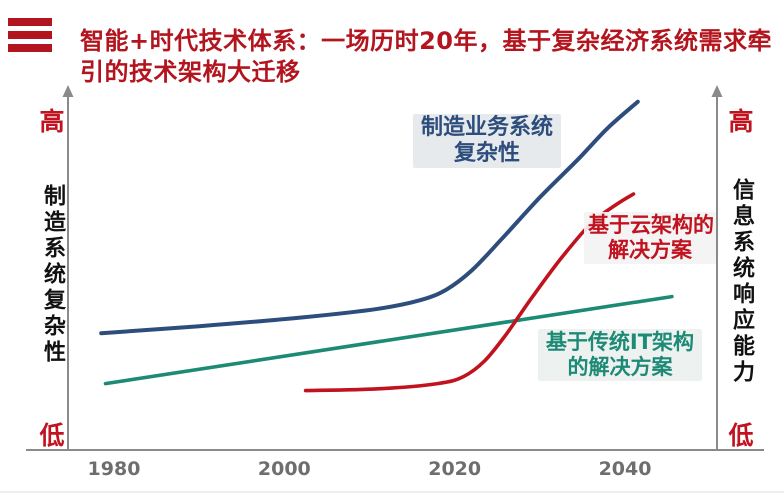 Image resolution: width=784 pixels, height=499 pixels. What do you see at coordinates (388, 340) in the screenshot?
I see `series-line-traditional-it` at bounding box center [388, 340].